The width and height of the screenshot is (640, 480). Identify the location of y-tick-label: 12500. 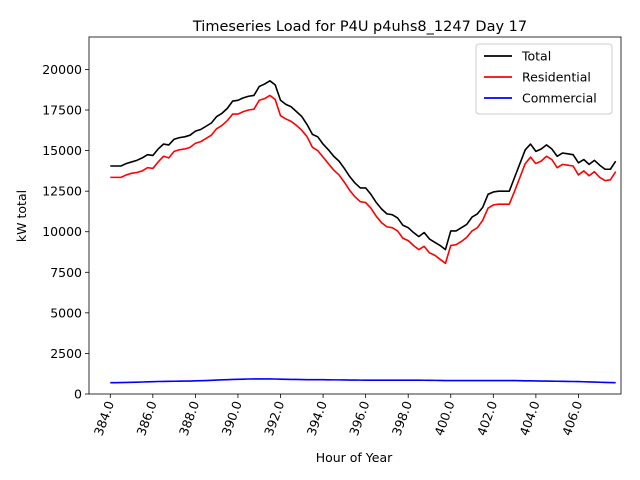
(62, 191).